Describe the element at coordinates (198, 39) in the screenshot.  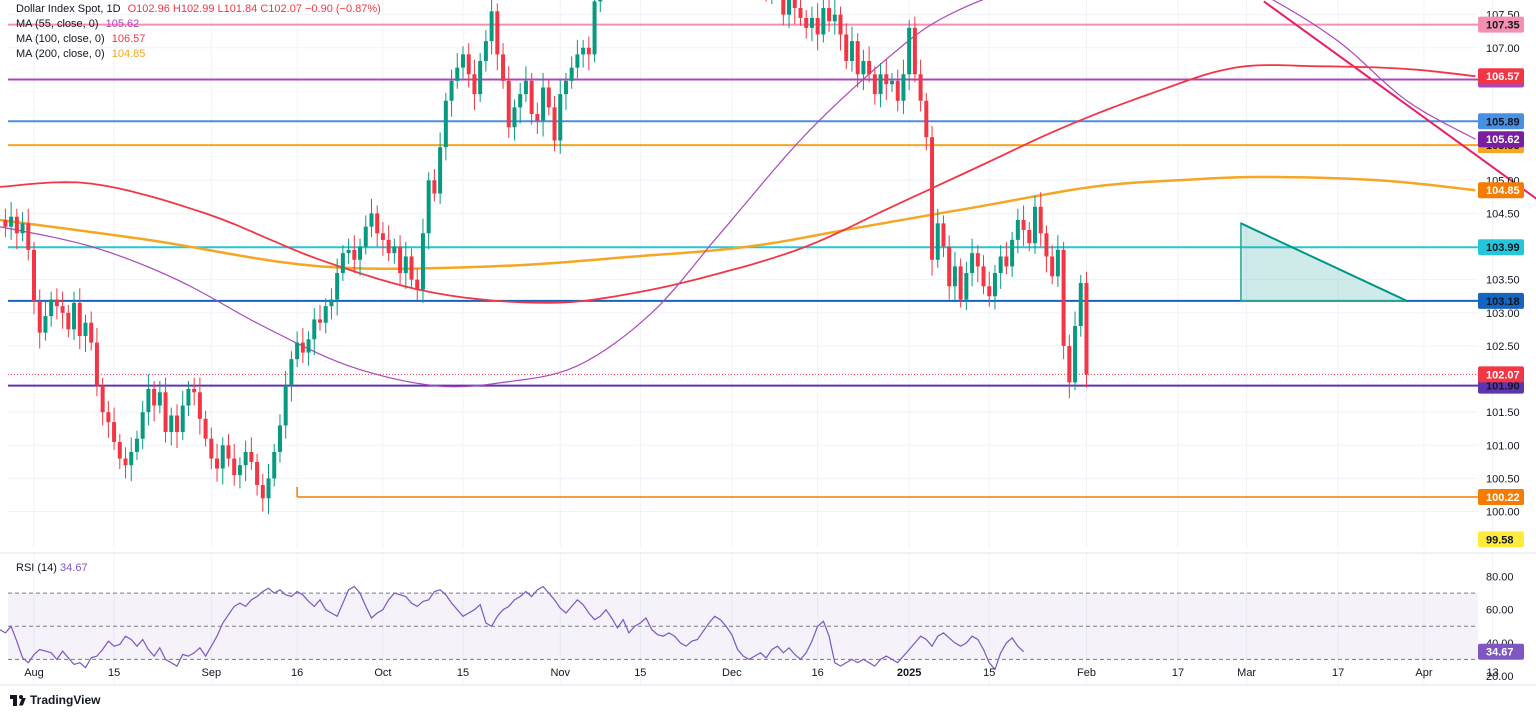
I see `ma100-legend: MA (100, close, 0) 106.57` at that location.